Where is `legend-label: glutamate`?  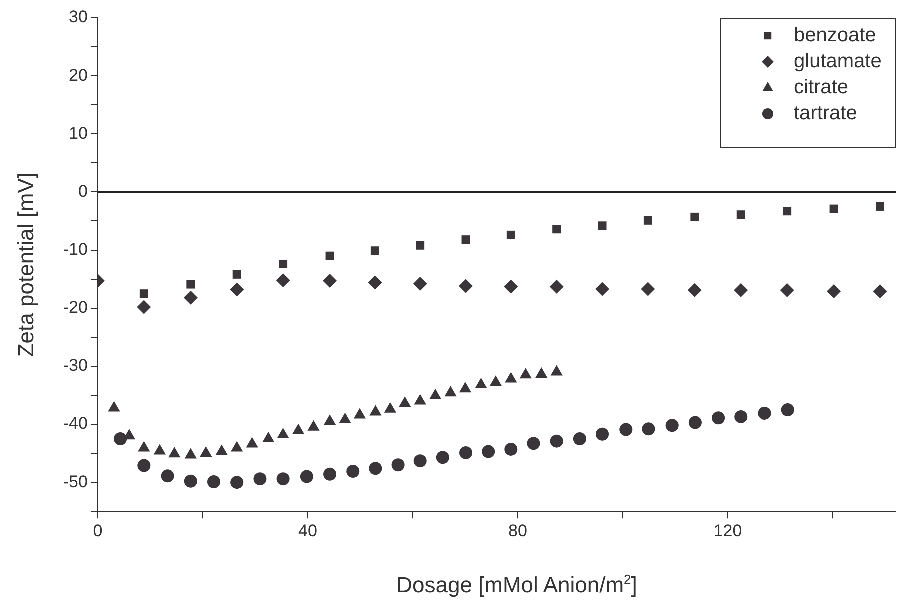 legend-label: glutamate is located at coordinates (838, 61).